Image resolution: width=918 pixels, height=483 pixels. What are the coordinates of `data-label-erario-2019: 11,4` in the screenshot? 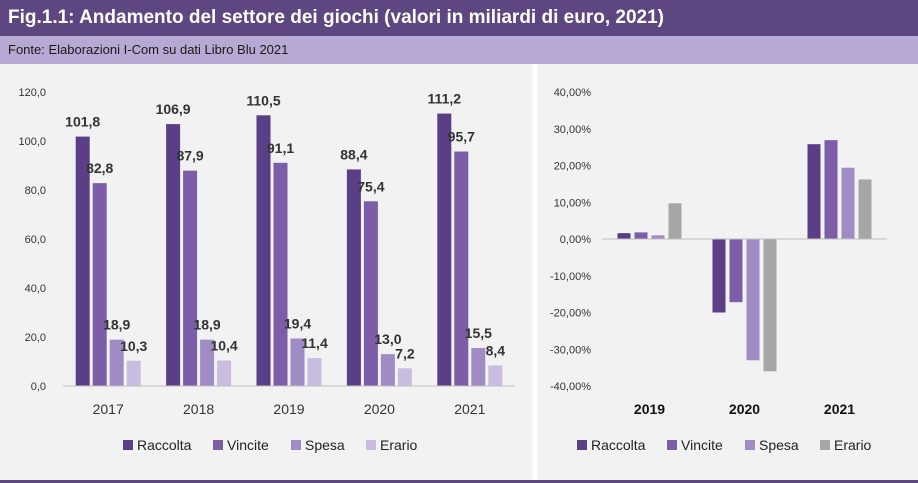 It's located at (314, 343).